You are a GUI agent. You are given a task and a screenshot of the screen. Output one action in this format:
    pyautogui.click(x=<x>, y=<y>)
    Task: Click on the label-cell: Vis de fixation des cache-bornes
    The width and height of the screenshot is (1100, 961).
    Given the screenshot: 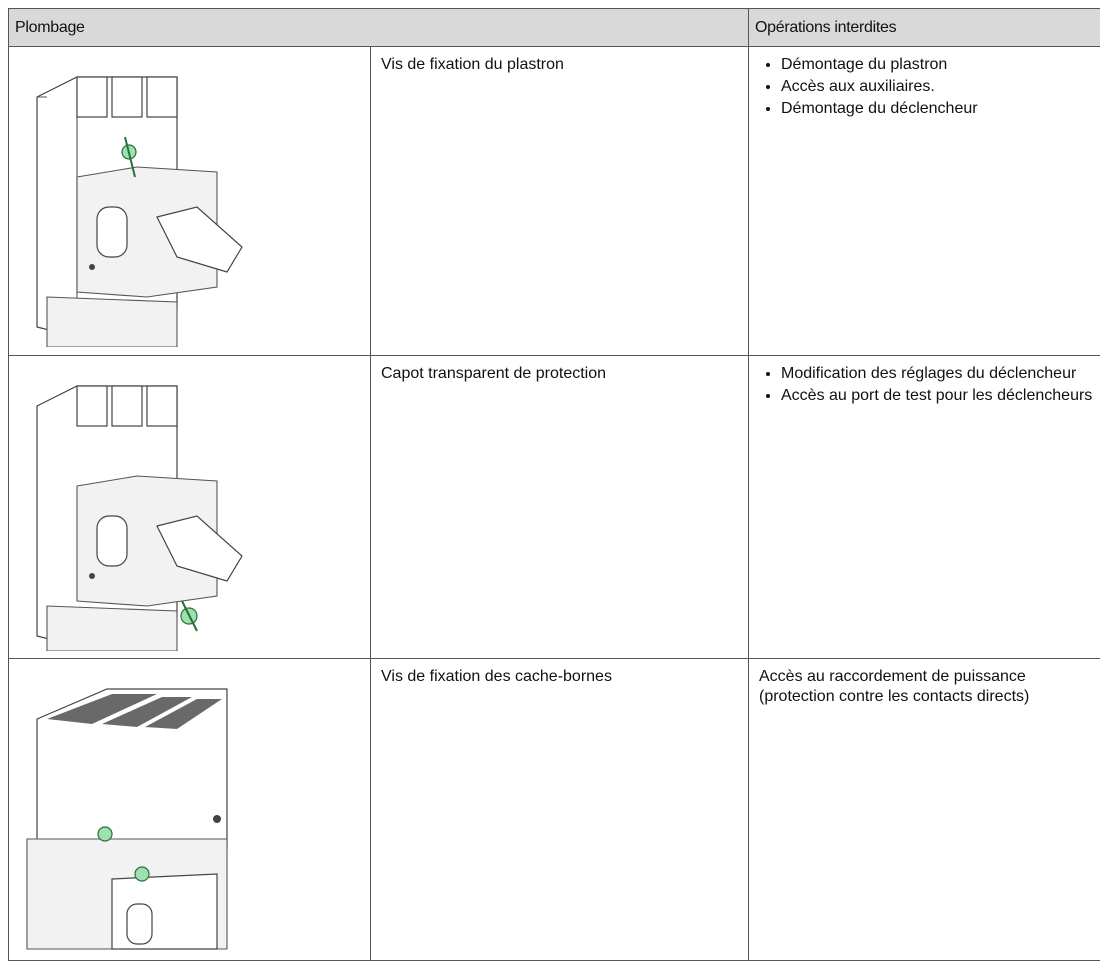 What is the action you would take?
    pyautogui.click(x=560, y=810)
    